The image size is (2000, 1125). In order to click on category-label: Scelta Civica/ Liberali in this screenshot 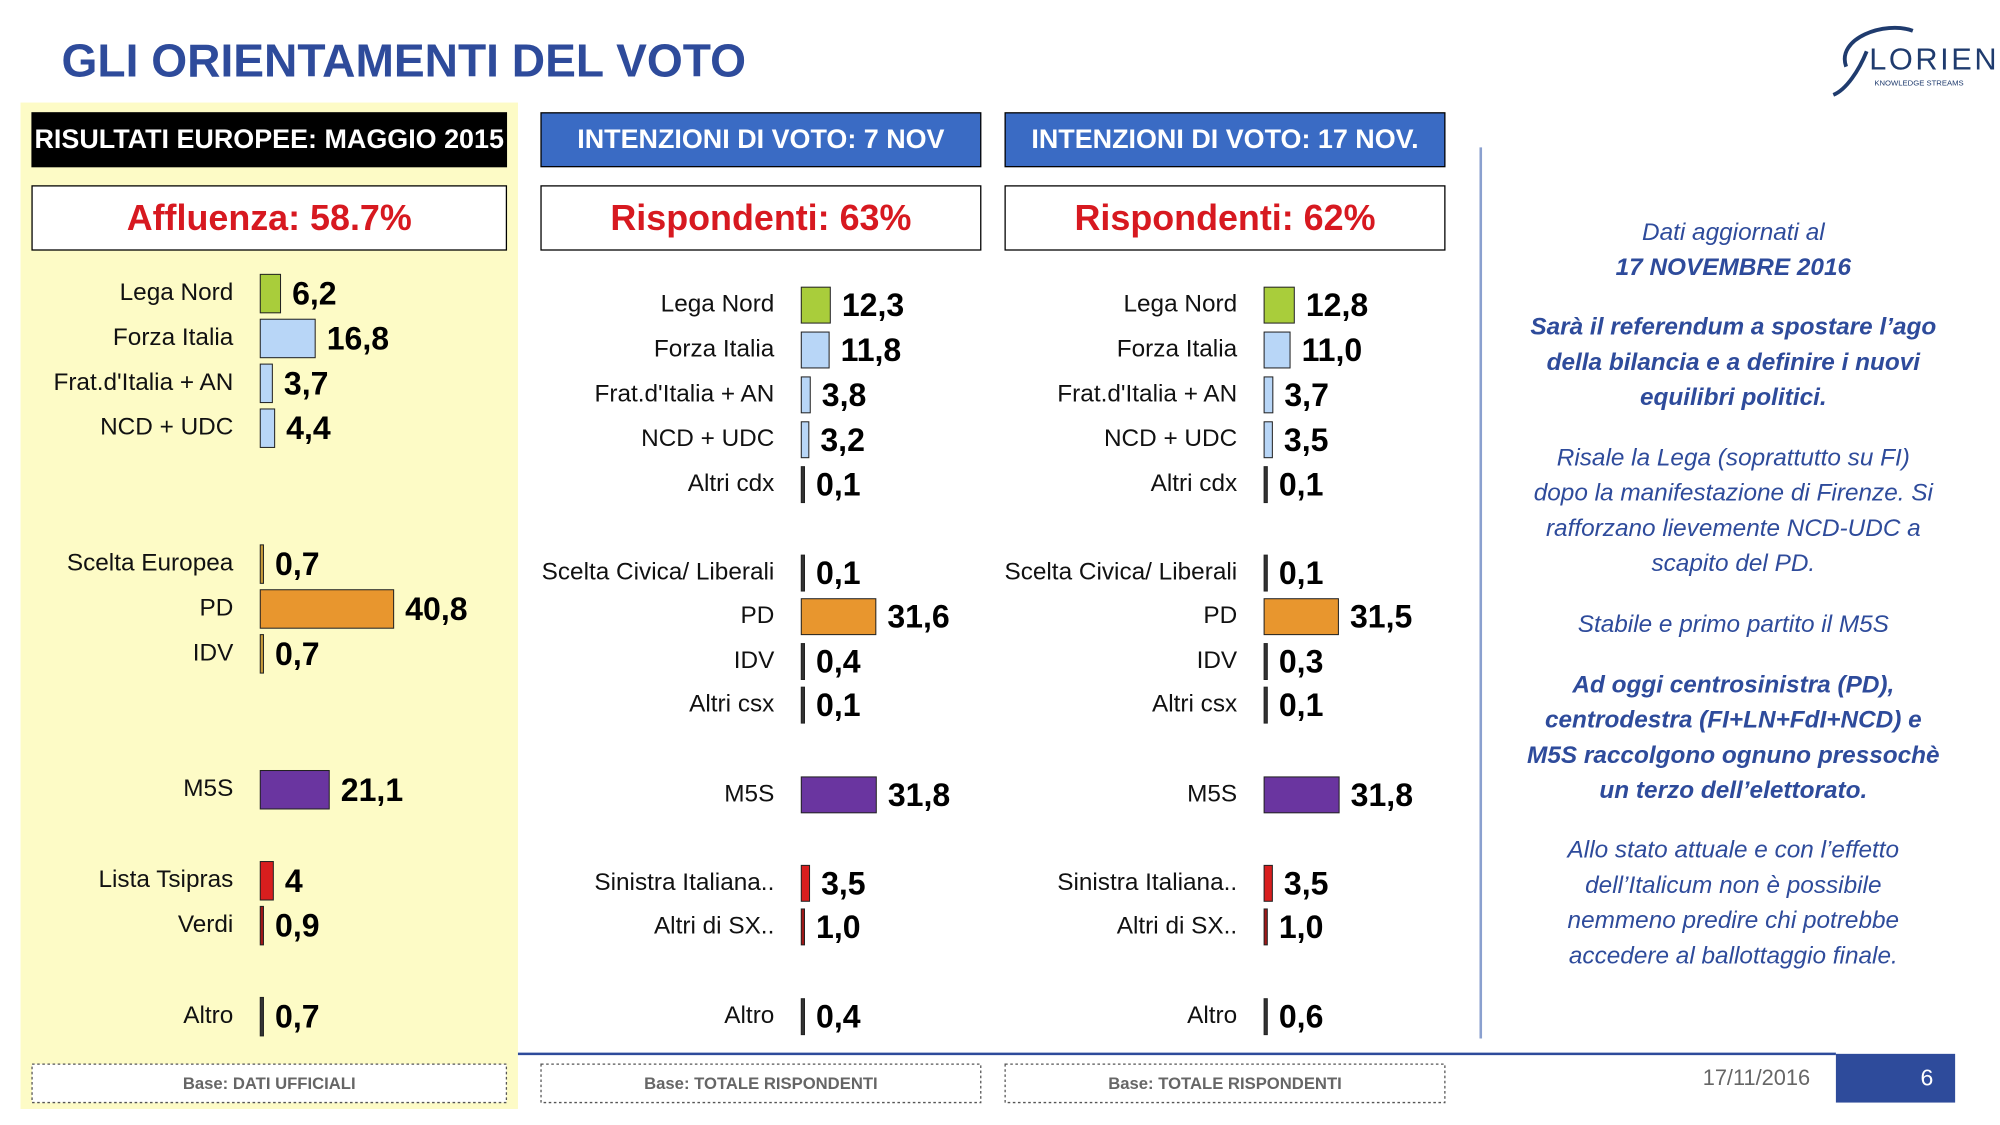, I will do `click(658, 572)`.